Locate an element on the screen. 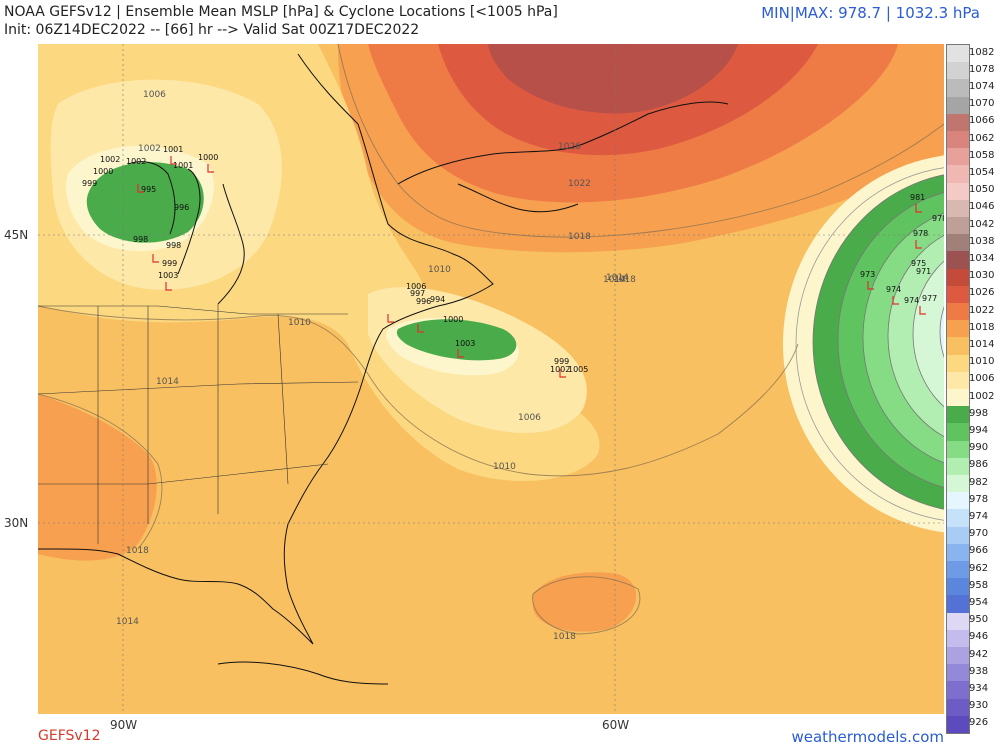 This screenshot has width=1000, height=750. colorbar is located at coordinates (958, 389).